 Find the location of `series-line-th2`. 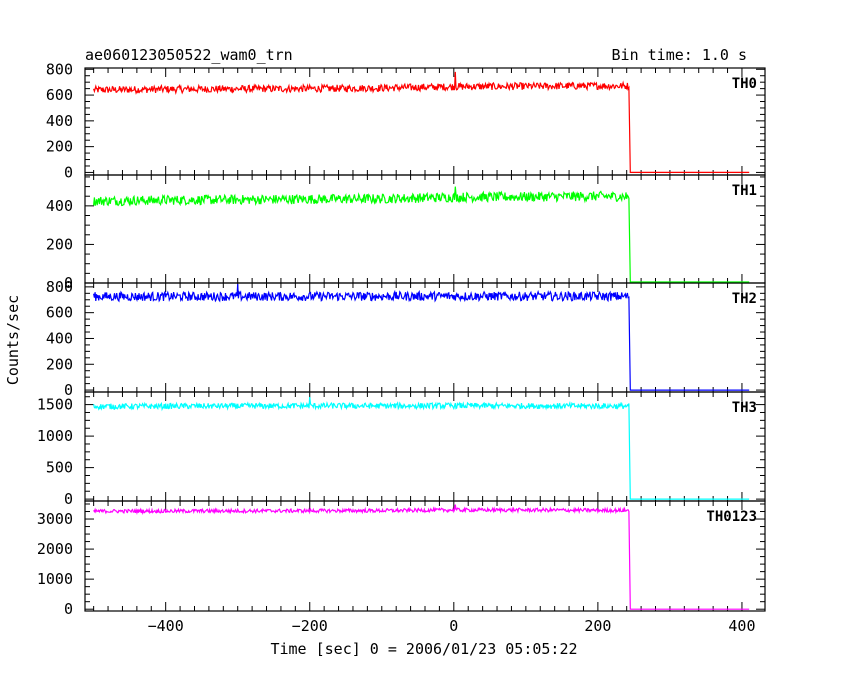

series-line-th2 is located at coordinates (421, 337).